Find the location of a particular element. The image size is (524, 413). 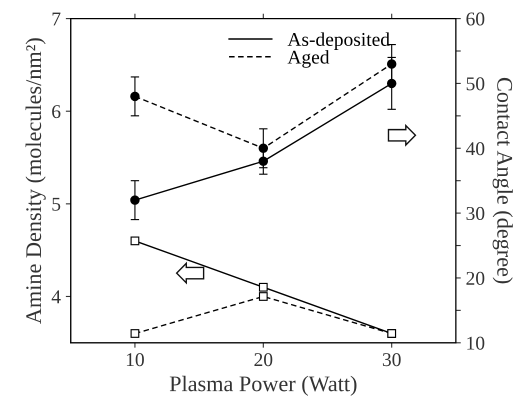

x-tick-label: 10 is located at coordinates (135, 359).